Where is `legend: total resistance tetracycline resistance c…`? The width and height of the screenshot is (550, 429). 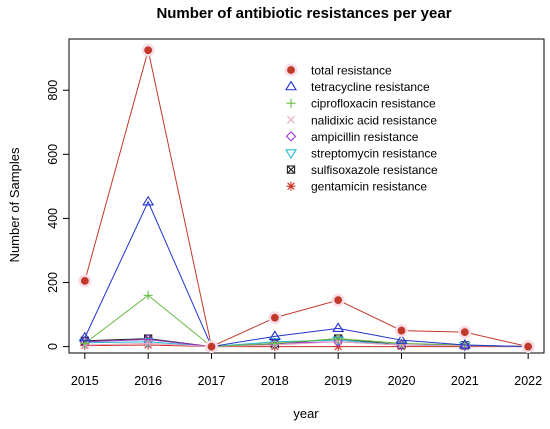 legend: total resistance tetracycline resistance c… is located at coordinates (361, 128).